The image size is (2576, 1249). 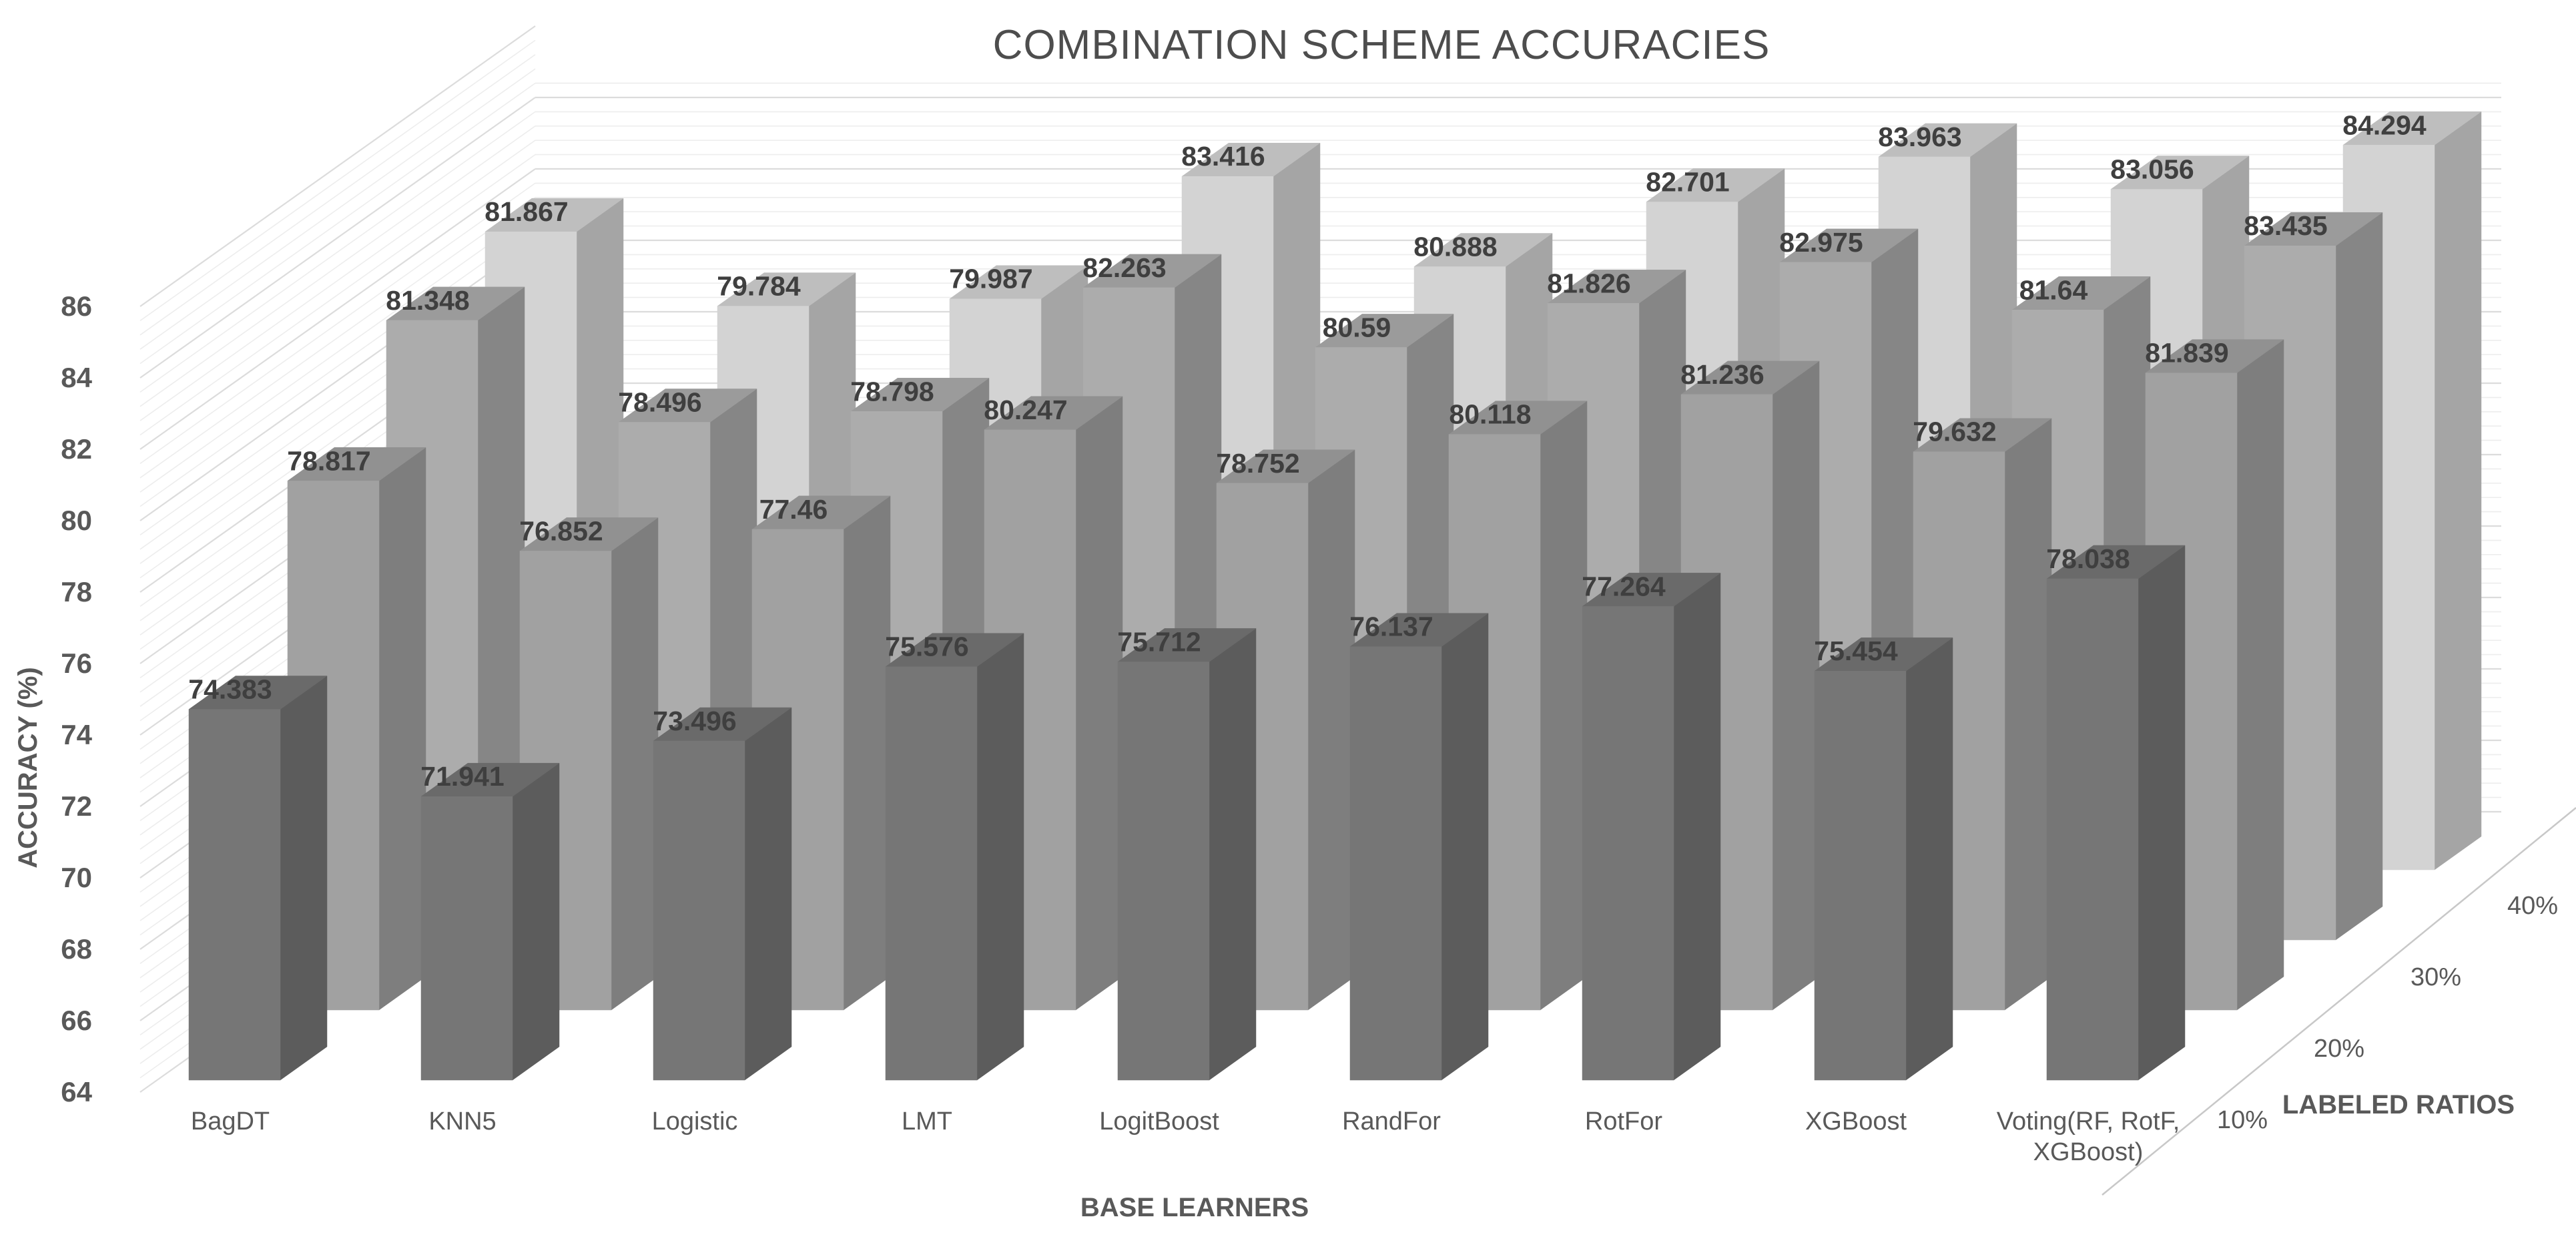 I want to click on value-label: 74.383, so click(x=230, y=689).